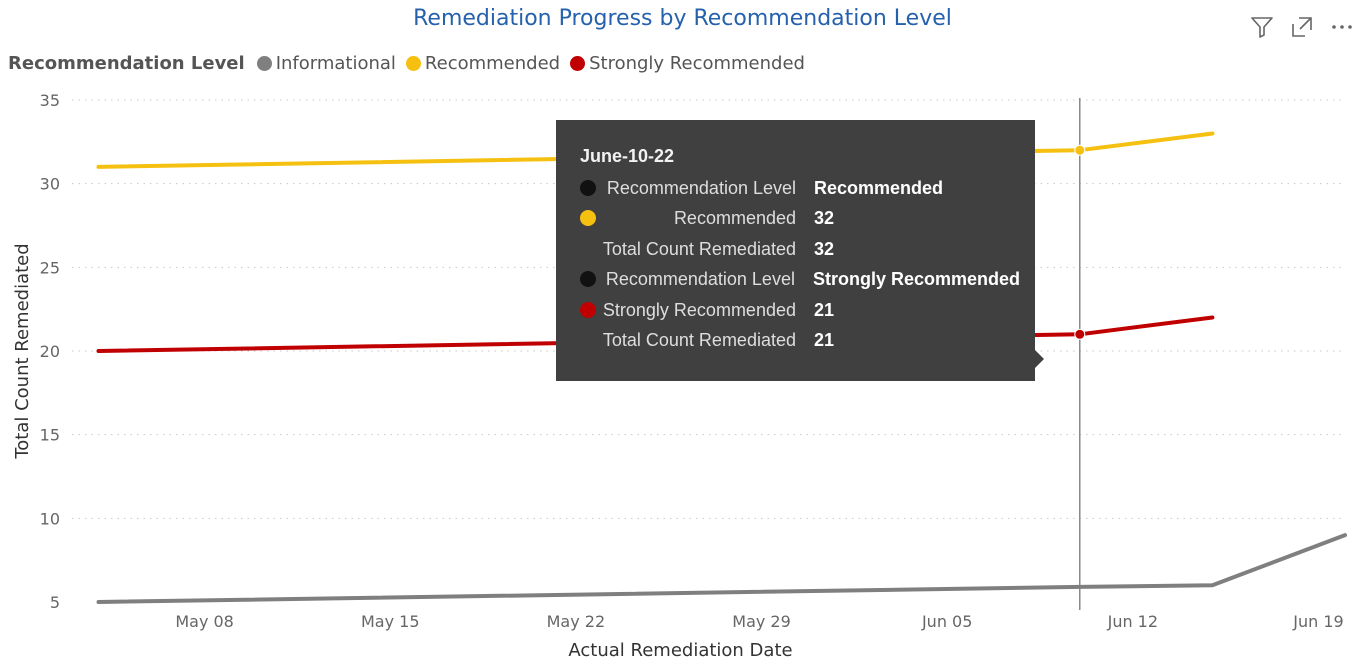 Image resolution: width=1365 pixels, height=666 pixels. What do you see at coordinates (699, 309) in the screenshot?
I see `tooltip-label: Strongly Recommended` at bounding box center [699, 309].